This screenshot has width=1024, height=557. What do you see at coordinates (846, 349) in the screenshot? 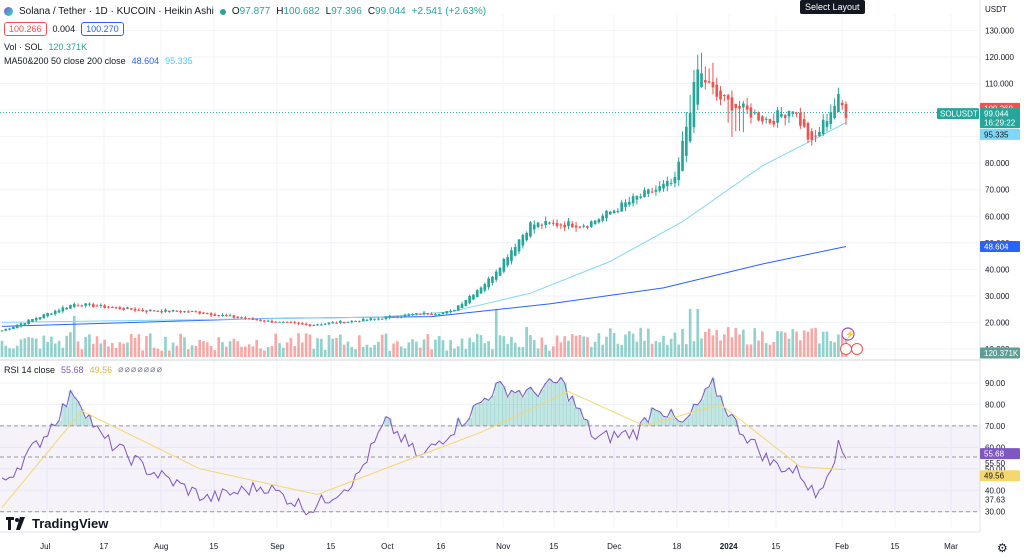
I see `us-flag-event-icon` at bounding box center [846, 349].